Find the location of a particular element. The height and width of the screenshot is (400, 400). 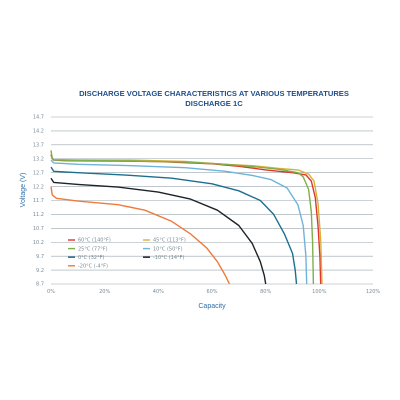

legend-entry: 0°C (32°F) is located at coordinates (91, 258).